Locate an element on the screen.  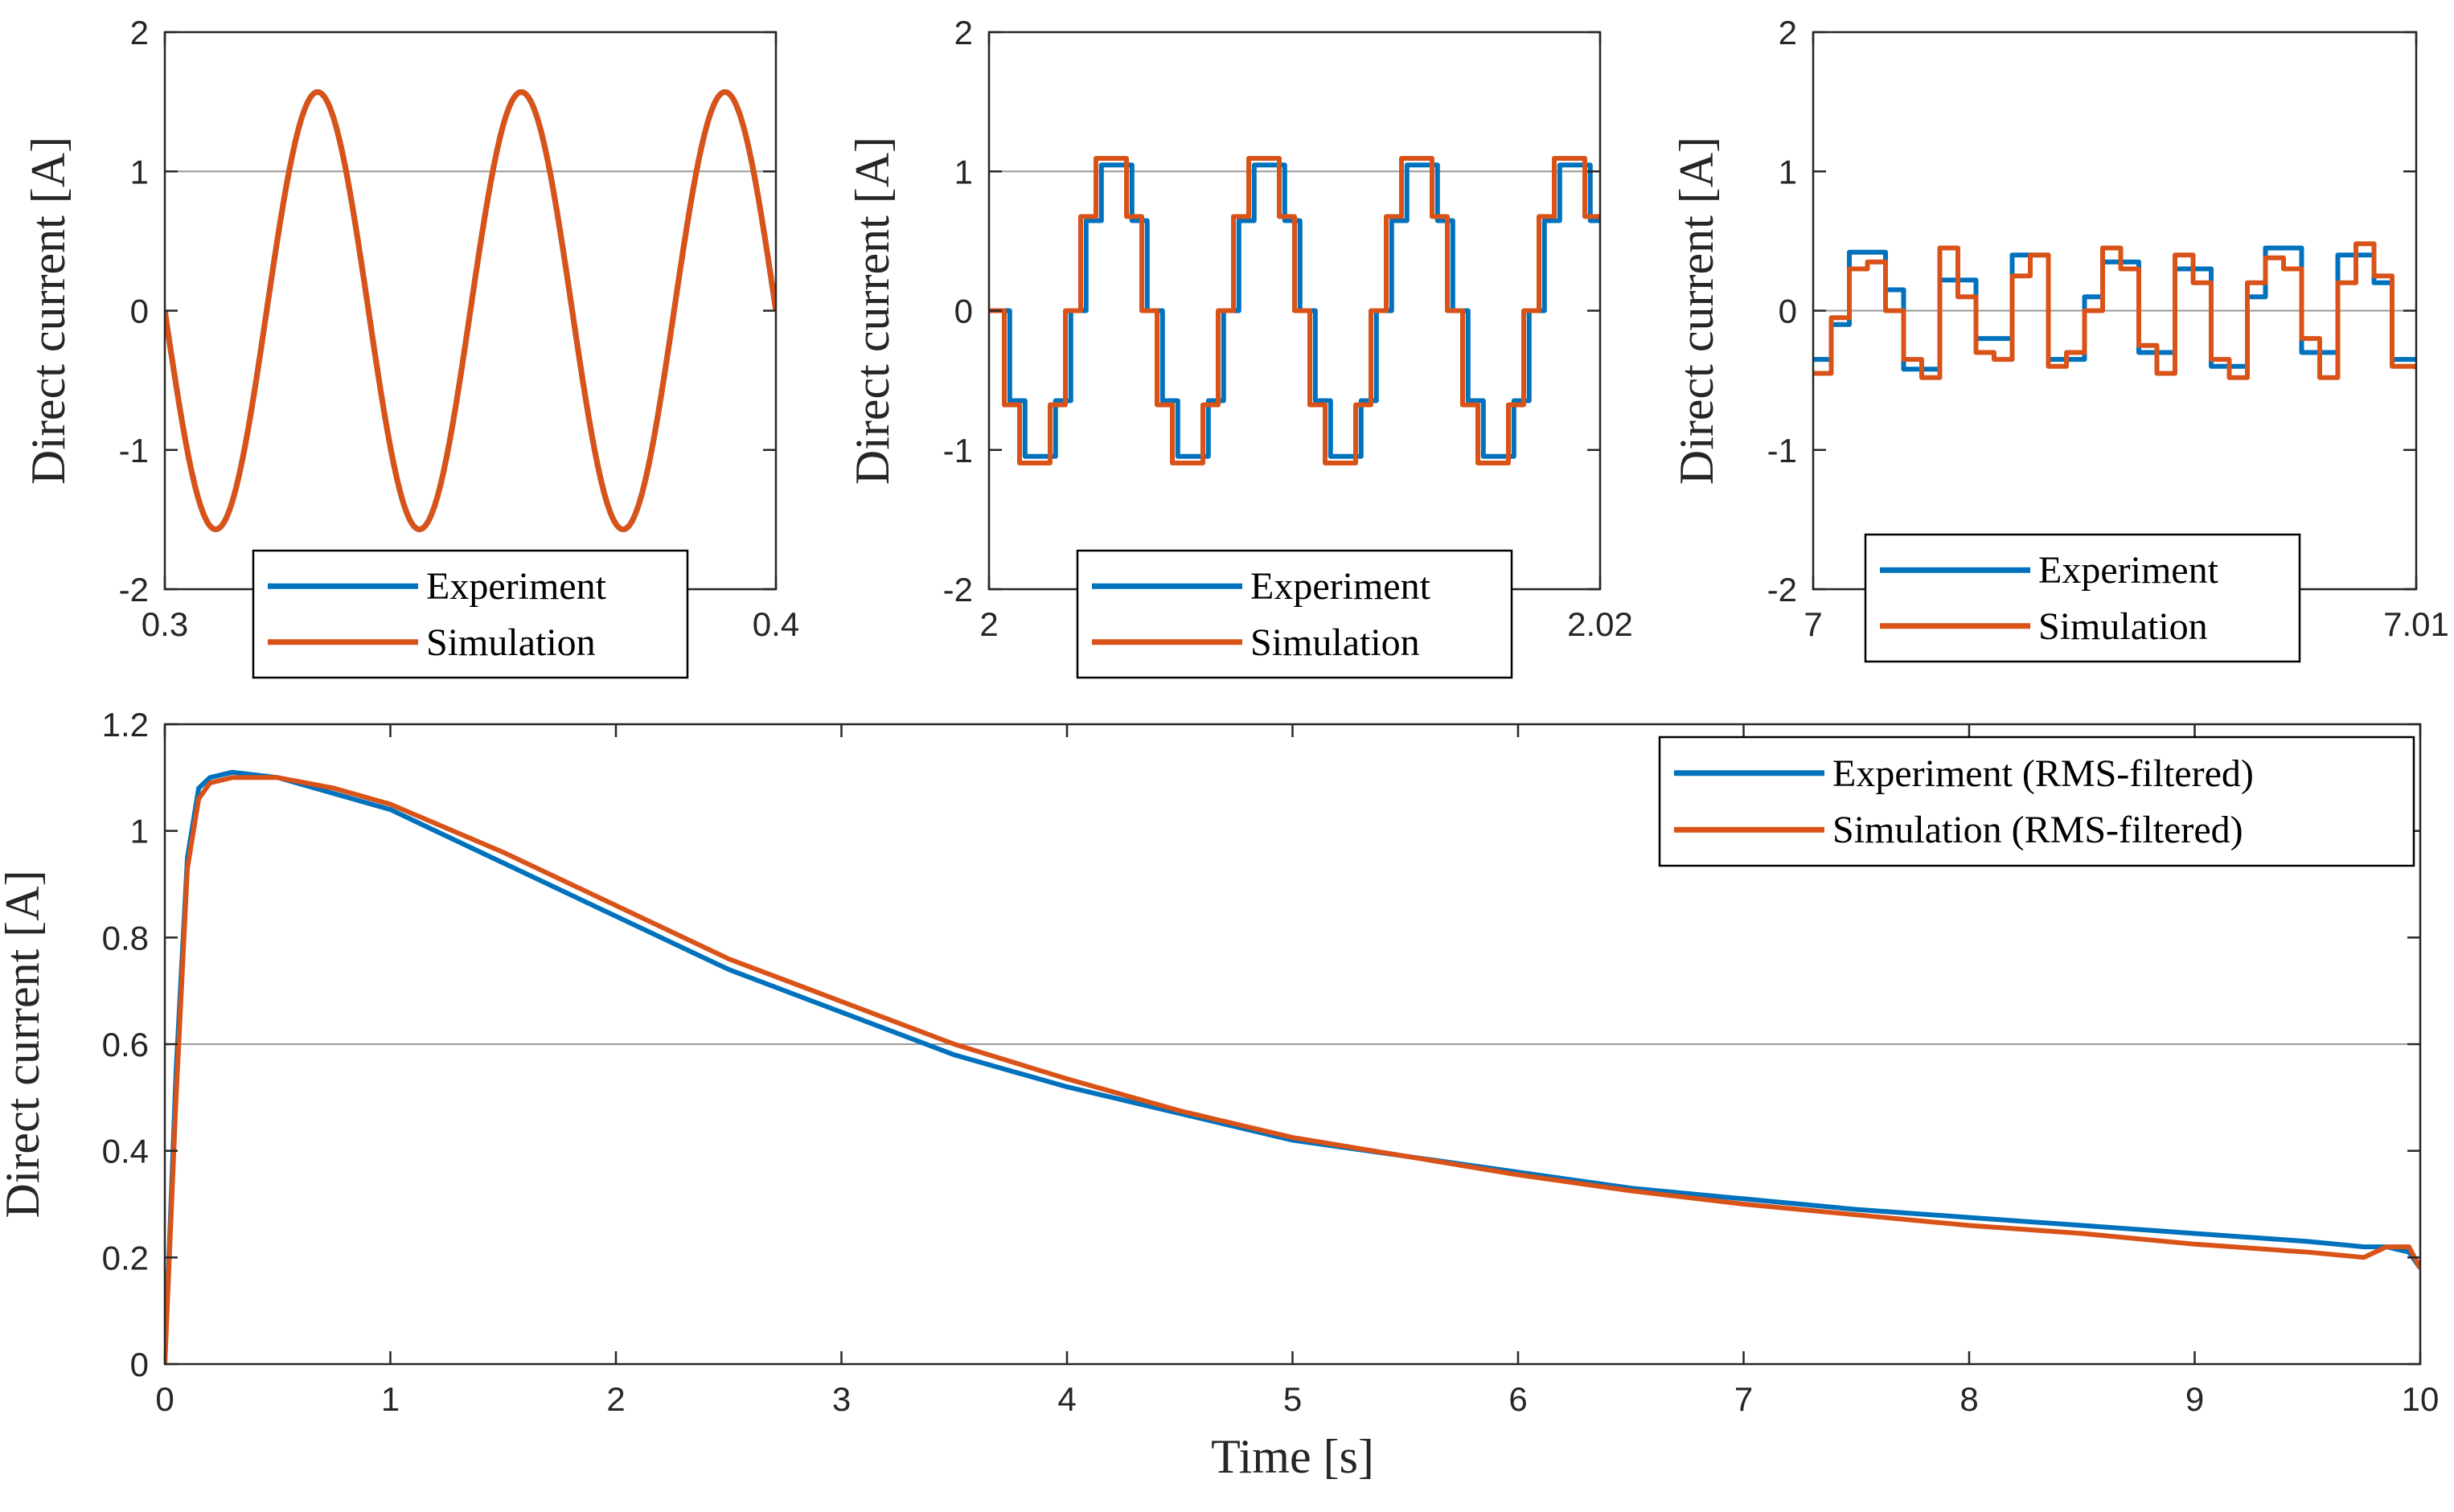
x-tick-label: 7.01 is located at coordinates (2416, 624).